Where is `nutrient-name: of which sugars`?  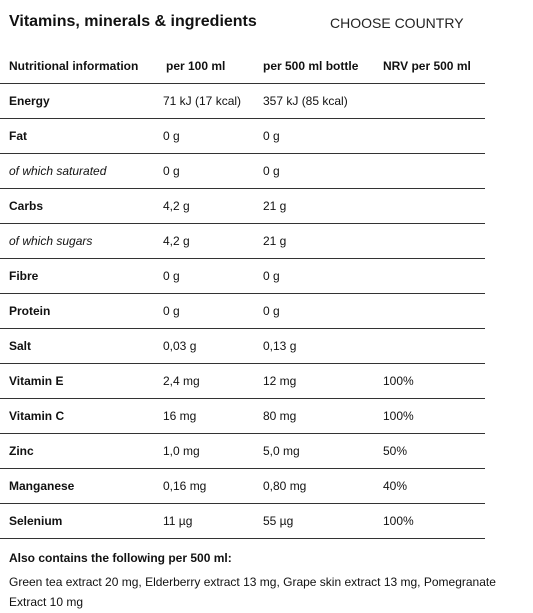 nutrient-name: of which sugars is located at coordinates (77, 241).